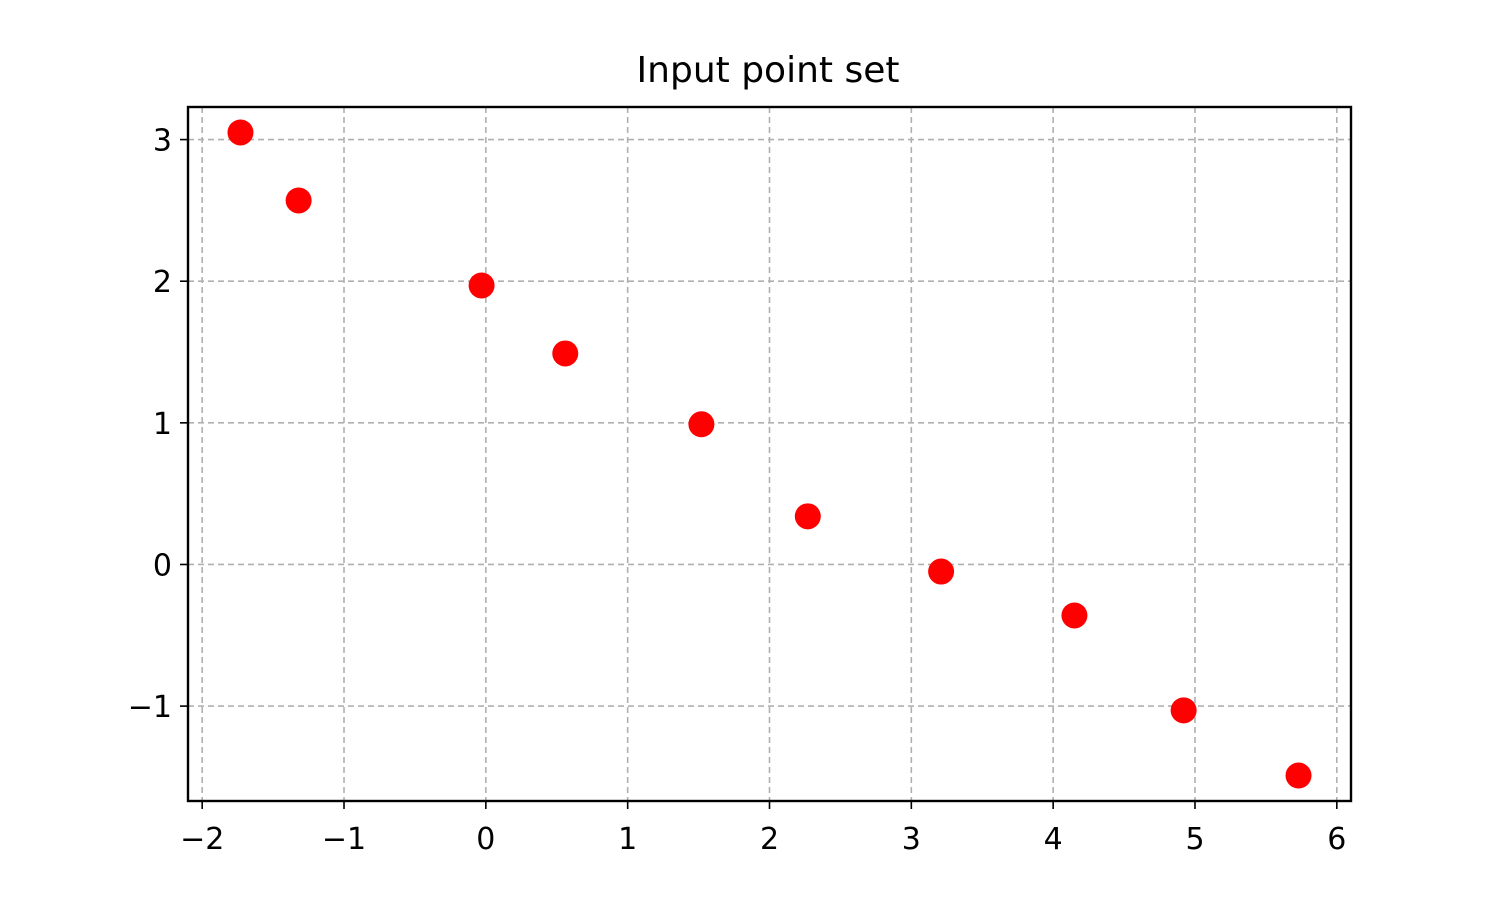 The image size is (1500, 900). What do you see at coordinates (1336, 839) in the screenshot?
I see `x-tick-label: 6` at bounding box center [1336, 839].